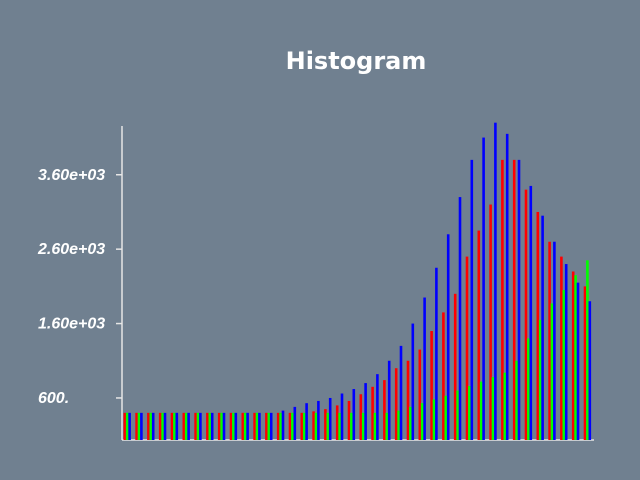 The width and height of the screenshot is (640, 480). What do you see at coordinates (71, 249) in the screenshot?
I see `y-tick-label: 2.60e+03` at bounding box center [71, 249].